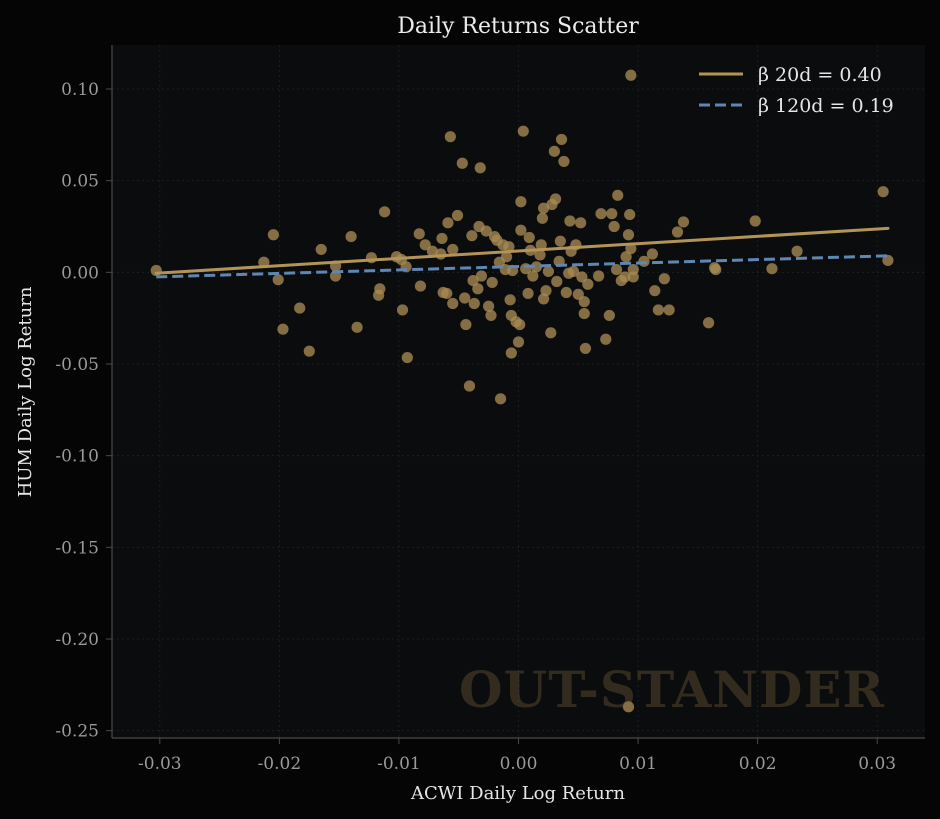 This screenshot has height=819, width=940. What do you see at coordinates (77, 732) in the screenshot?
I see `y-tick-label: -0.25` at bounding box center [77, 732].